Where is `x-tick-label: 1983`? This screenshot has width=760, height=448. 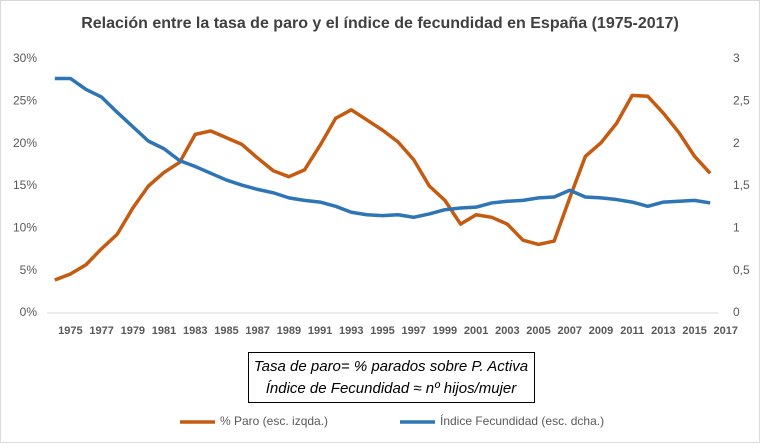
x-tick-label: 1983 is located at coordinates (195, 331).